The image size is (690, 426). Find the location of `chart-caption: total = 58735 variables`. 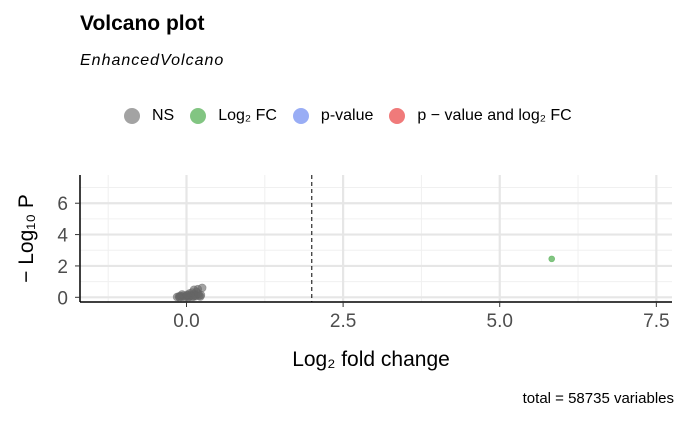

chart-caption: total = 58735 variables is located at coordinates (598, 398).